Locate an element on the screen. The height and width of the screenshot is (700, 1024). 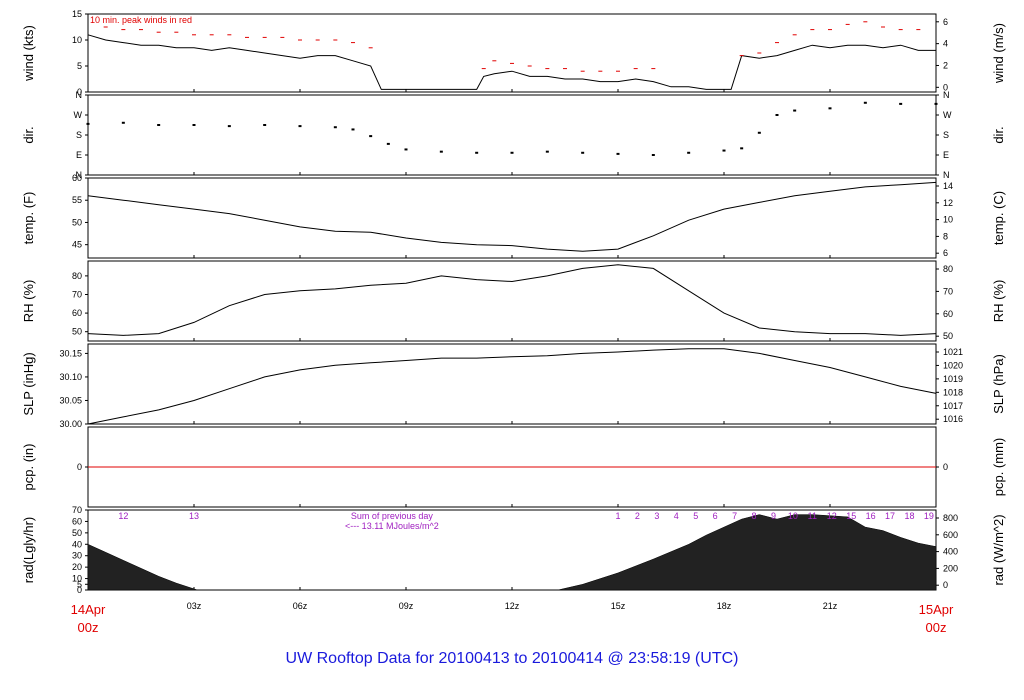
x-start-hour: 00z is located at coordinates (88, 627).